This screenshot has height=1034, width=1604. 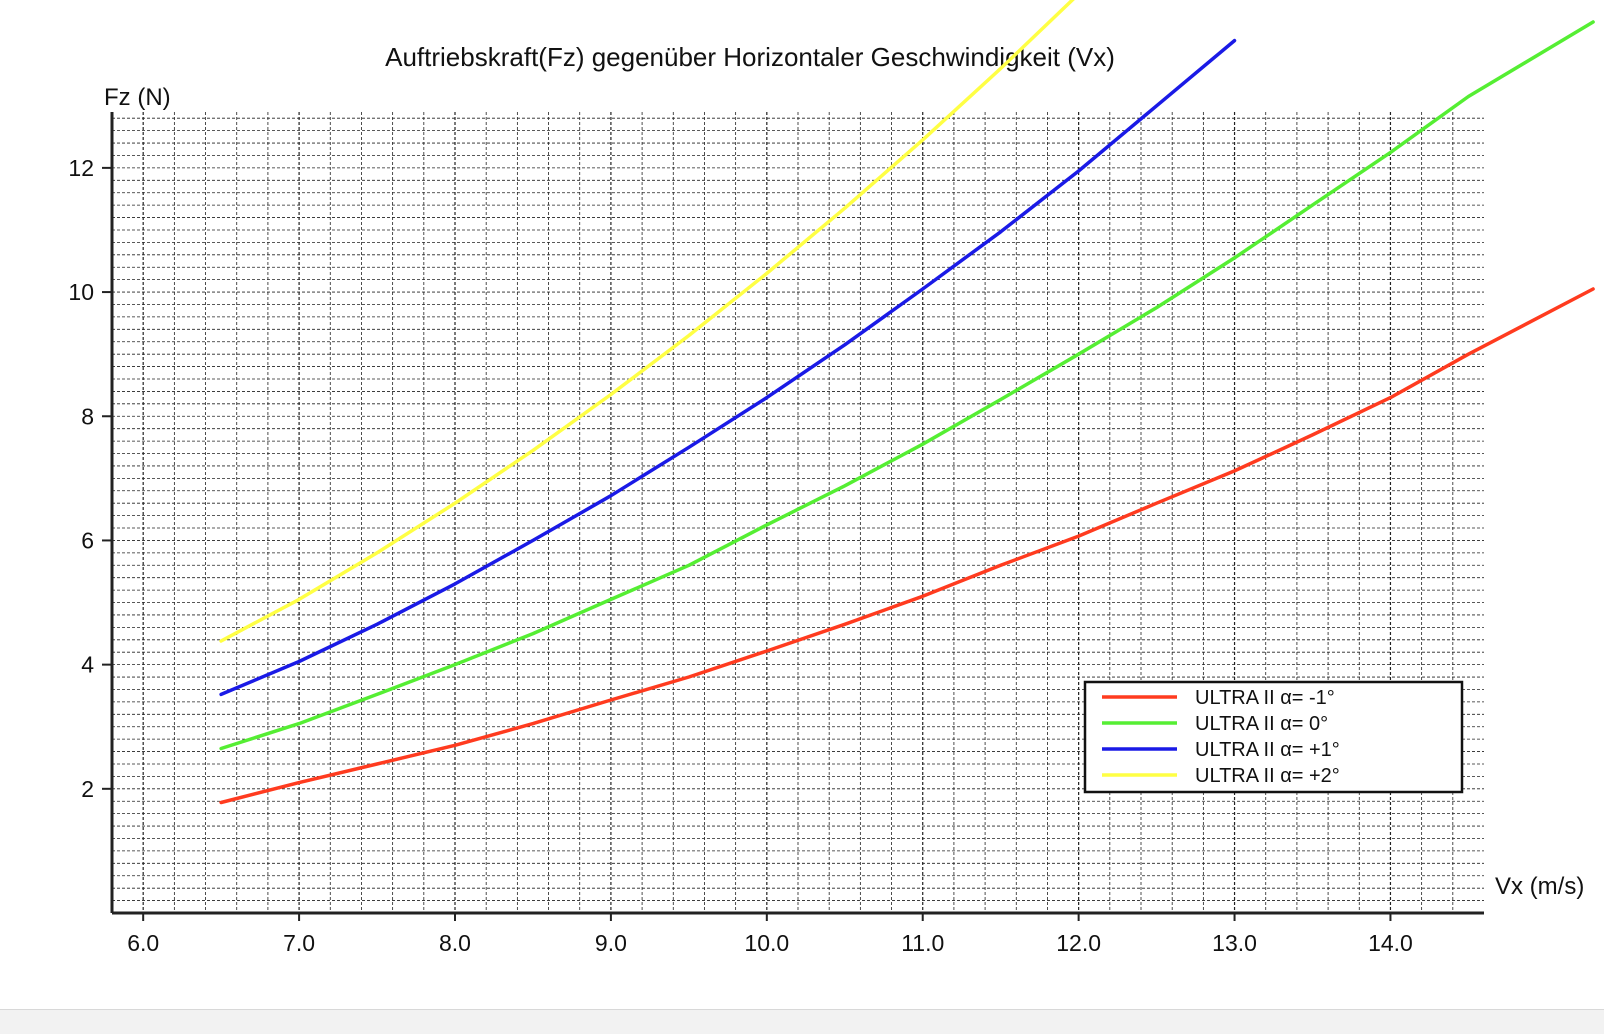 What do you see at coordinates (1261, 724) in the screenshot?
I see `legend-label-2: ULTRA II α= 0°` at bounding box center [1261, 724].